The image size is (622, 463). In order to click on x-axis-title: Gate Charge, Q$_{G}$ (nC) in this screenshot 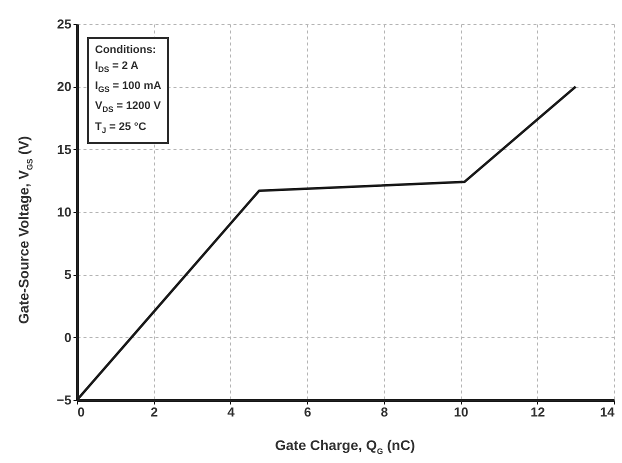, I will do `click(345, 446)`.